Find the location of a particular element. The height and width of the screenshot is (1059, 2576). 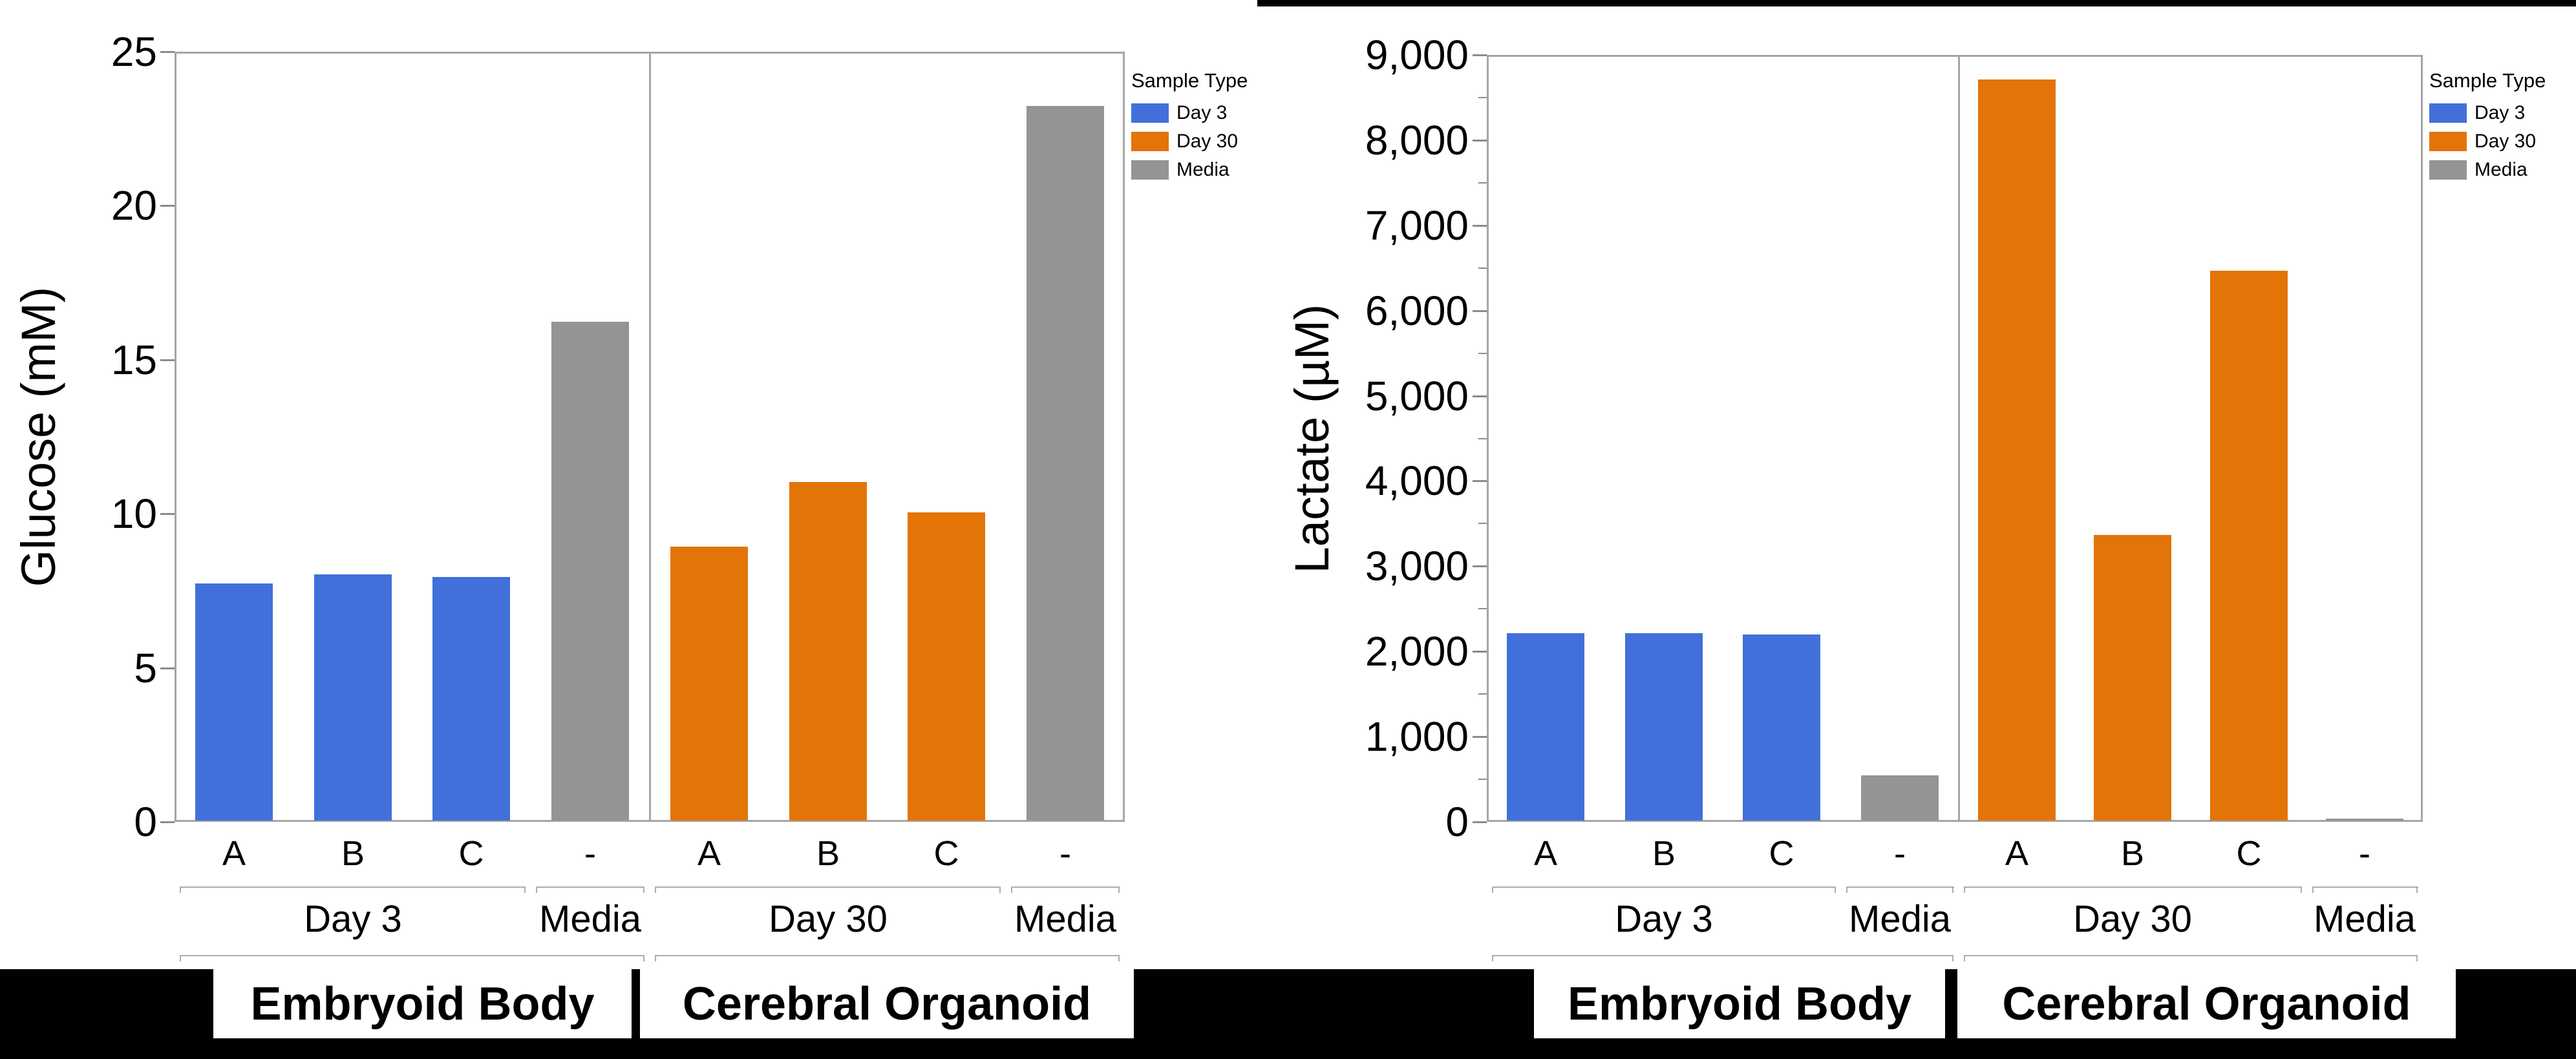

bar-day3-C is located at coordinates (471, 699).